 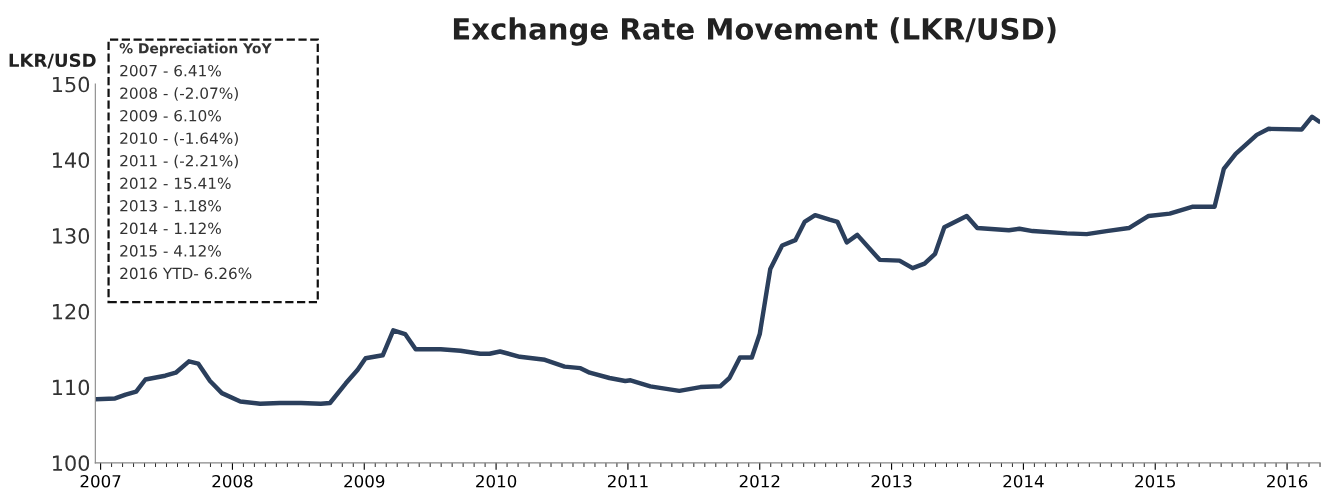 What do you see at coordinates (1287, 481) in the screenshot?
I see `x-tick-label: 2016` at bounding box center [1287, 481].